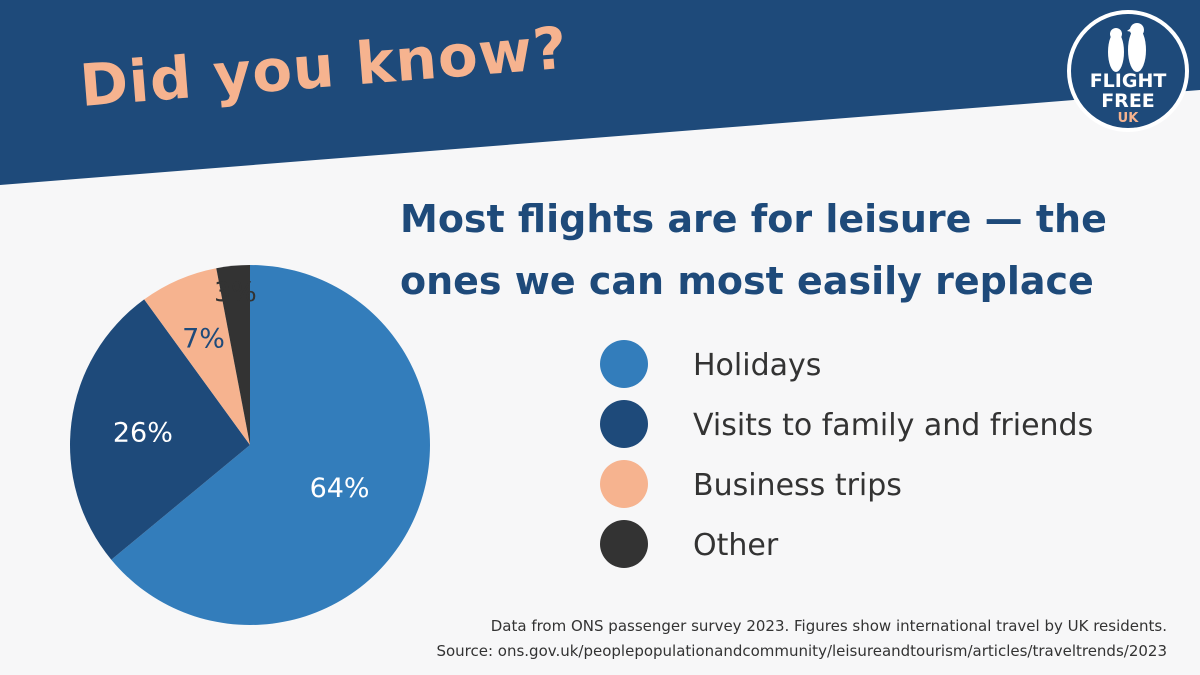 This screenshot has width=1200, height=675. What do you see at coordinates (233, 355) in the screenshot?
I see `pie-slice-other` at bounding box center [233, 355].